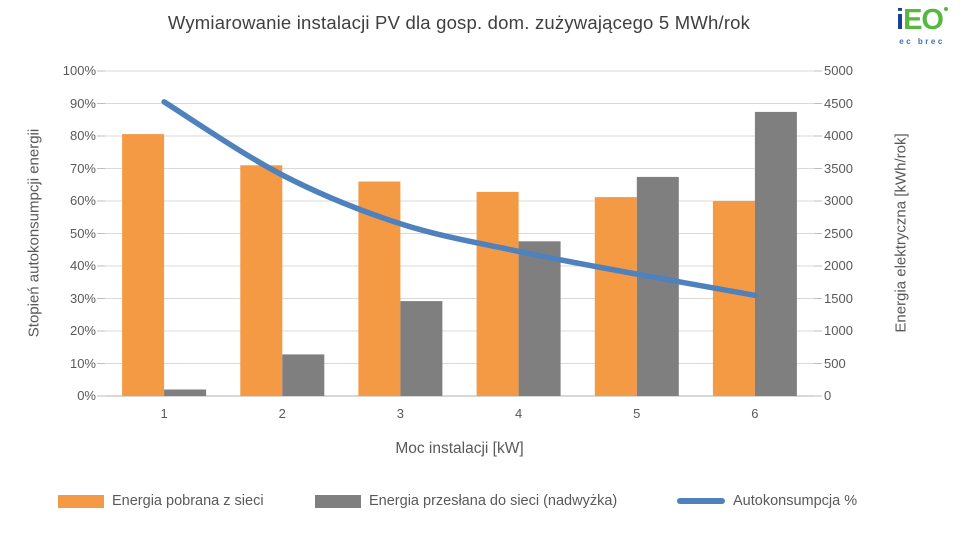  What do you see at coordinates (900, 20) in the screenshot?
I see `logo-letter-i: i` at bounding box center [900, 20].